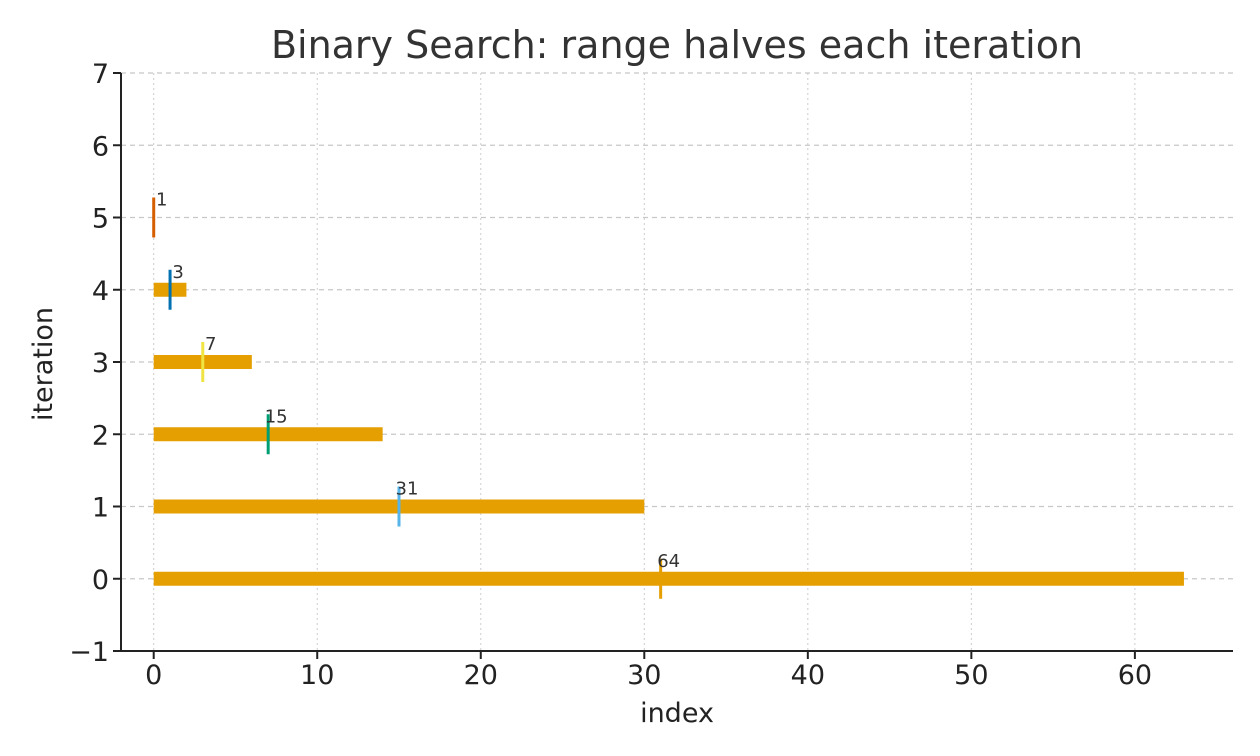 Image resolution: width=1260 pixels, height=756 pixels. Describe the element at coordinates (100, 508) in the screenshot. I see `y-tick-label: 1` at that location.